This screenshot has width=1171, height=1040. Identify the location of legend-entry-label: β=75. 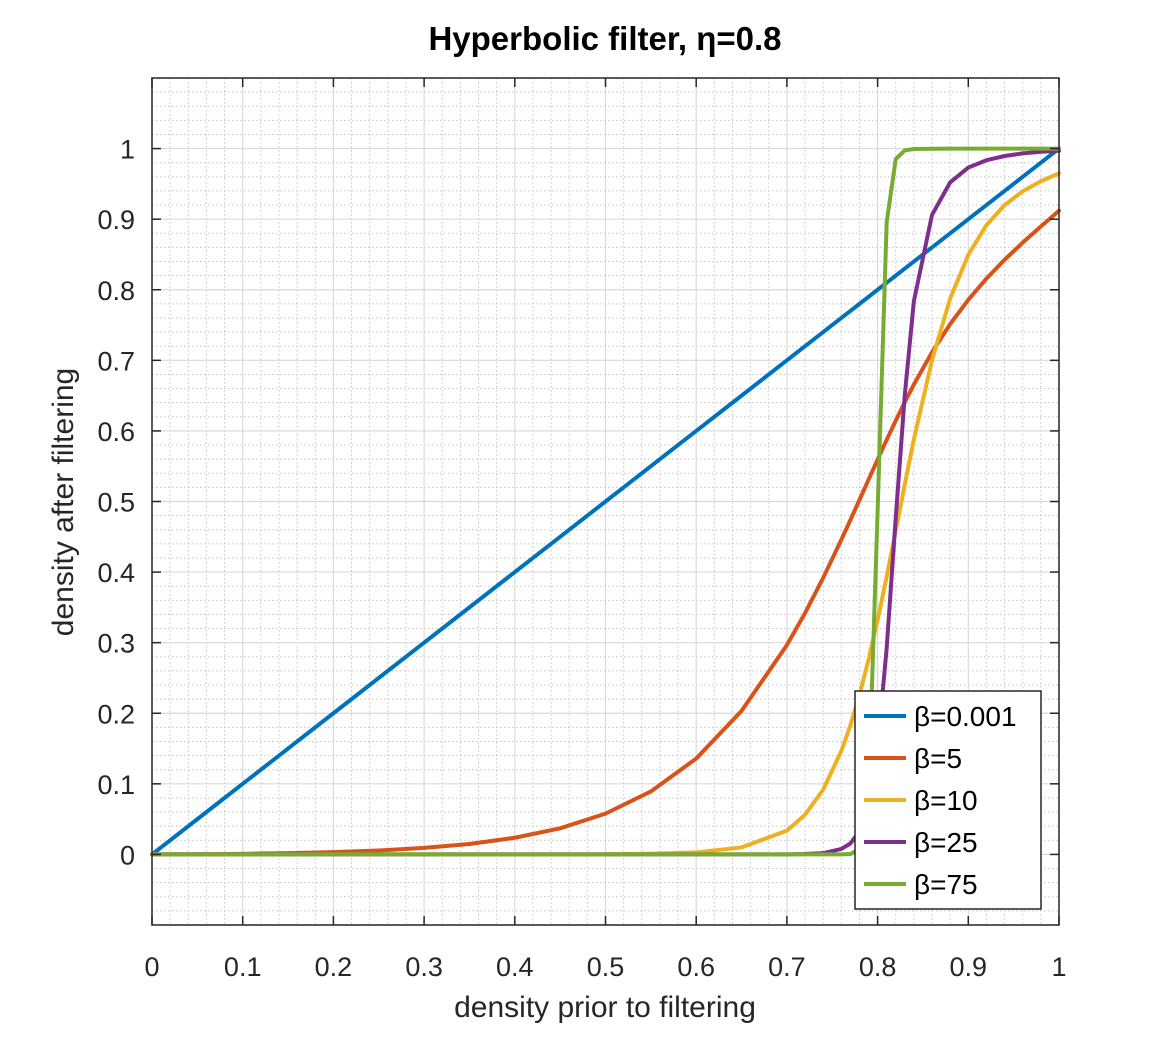
(946, 884).